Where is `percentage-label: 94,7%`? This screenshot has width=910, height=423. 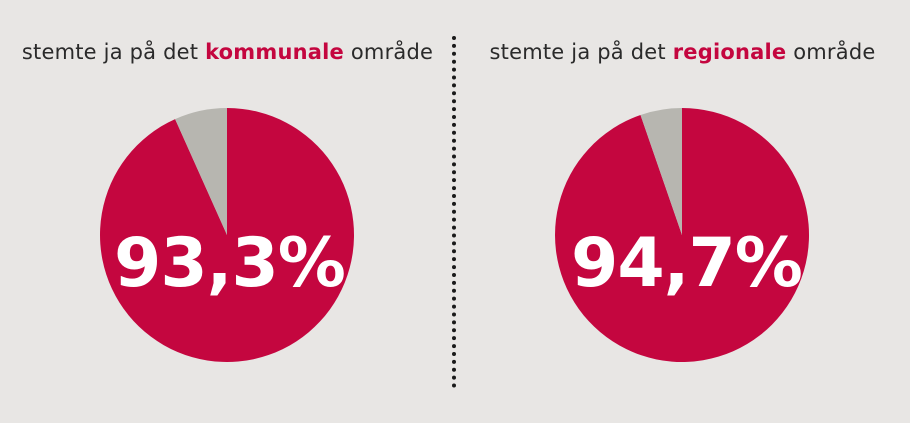 percentage-label: 94,7% is located at coordinates (687, 263).